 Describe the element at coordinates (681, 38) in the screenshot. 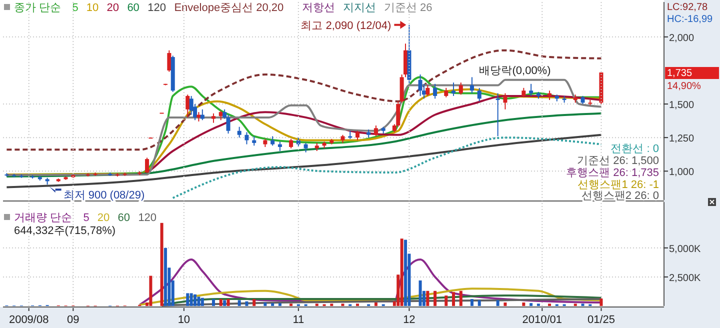

I see `y-tick-label: 2,000` at that location.